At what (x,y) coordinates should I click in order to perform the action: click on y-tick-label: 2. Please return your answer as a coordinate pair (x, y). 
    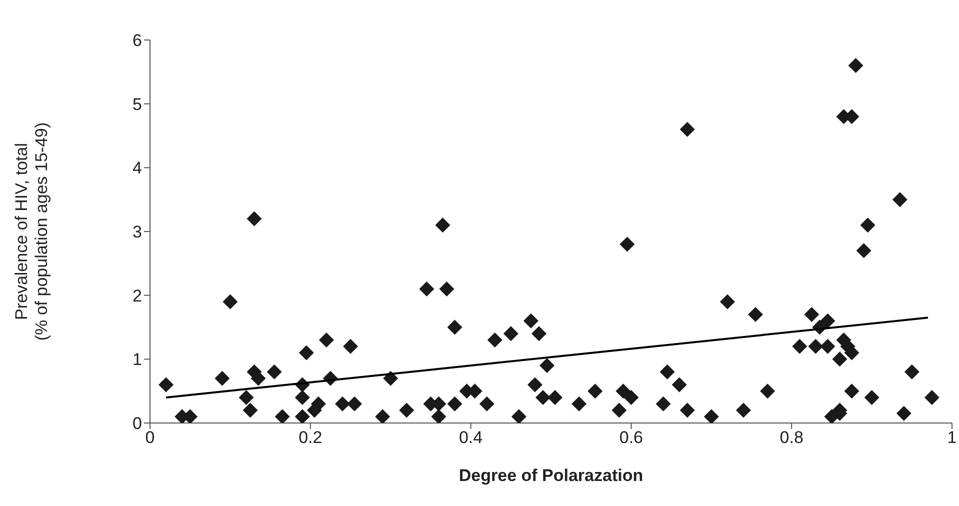
    Looking at the image, I should click on (137, 296).